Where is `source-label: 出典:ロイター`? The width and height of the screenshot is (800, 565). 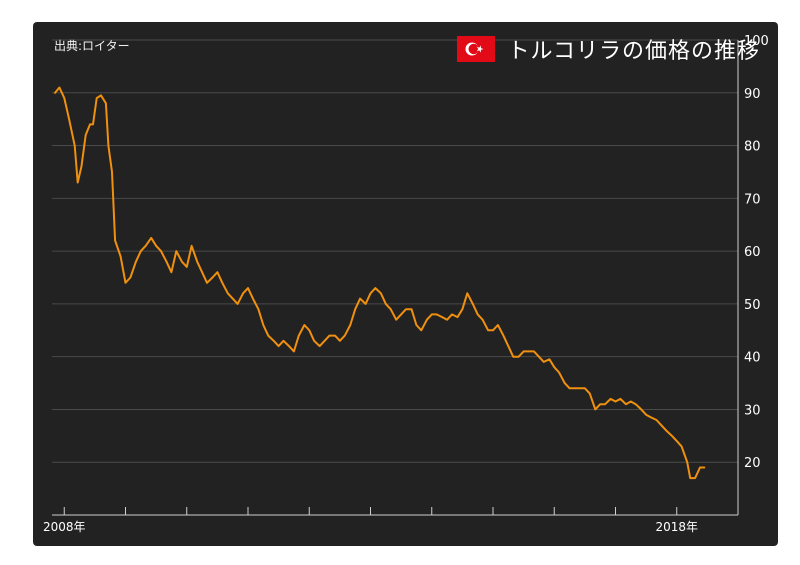 source-label: 出典:ロイター is located at coordinates (92, 46).